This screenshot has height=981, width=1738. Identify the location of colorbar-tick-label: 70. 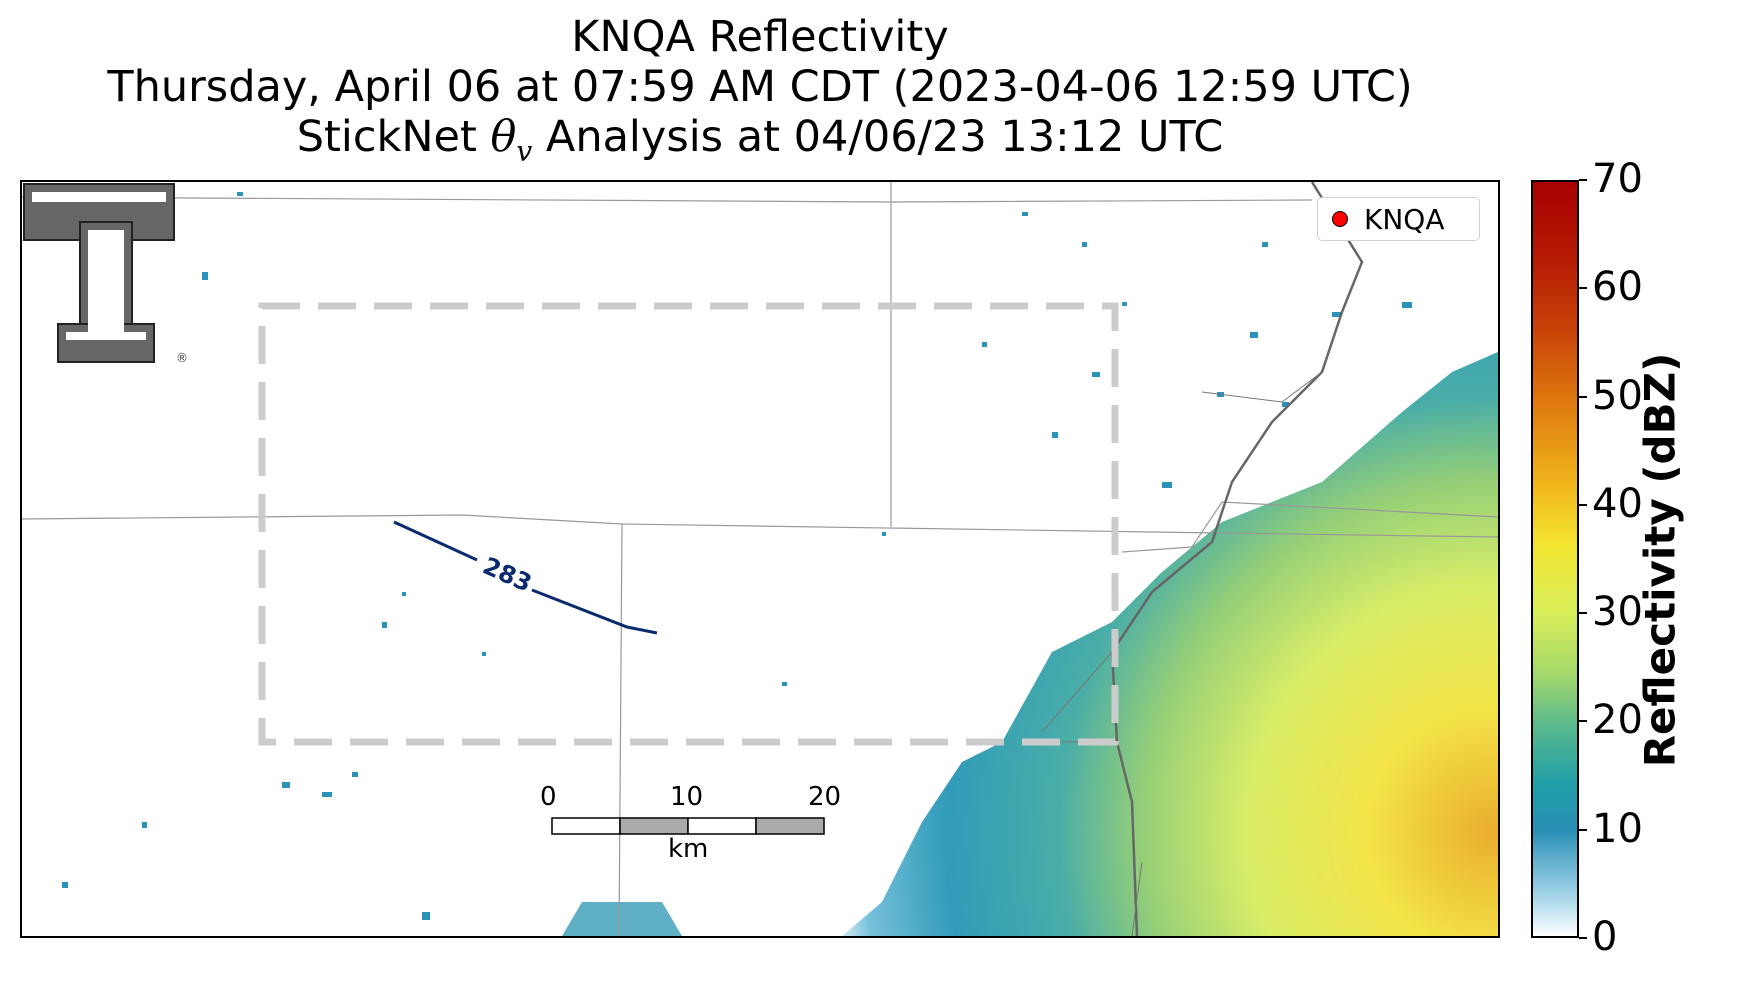
(1617, 179).